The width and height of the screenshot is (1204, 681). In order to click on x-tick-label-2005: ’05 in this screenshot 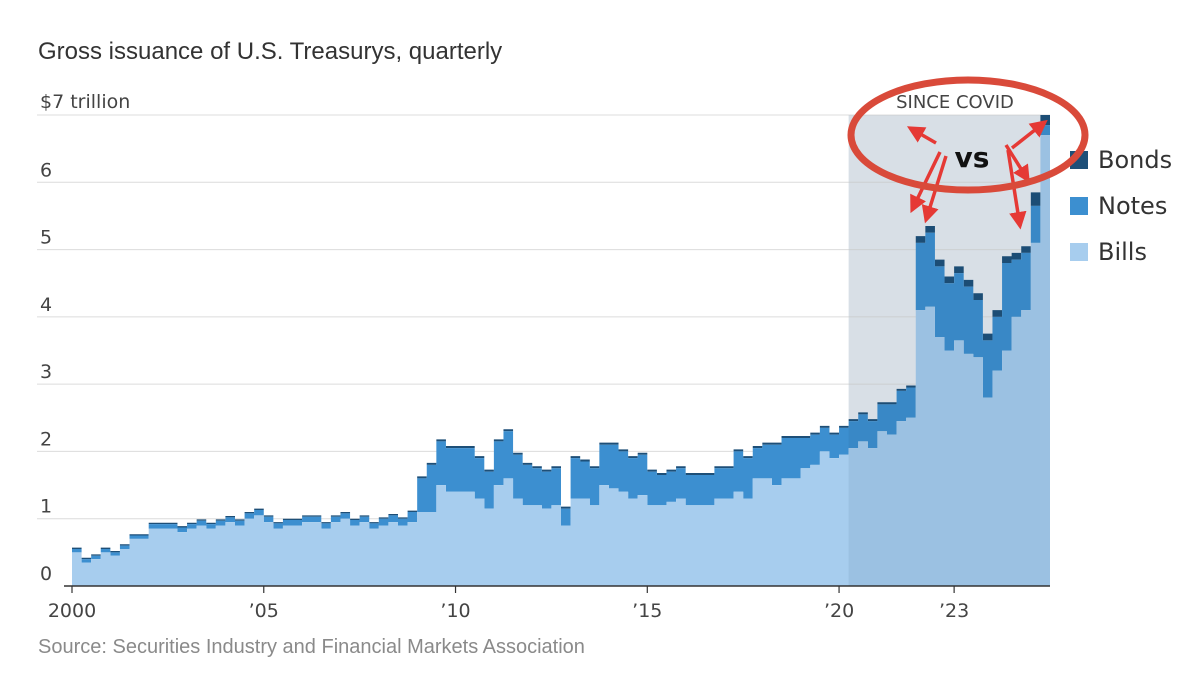, I will do `click(264, 611)`.